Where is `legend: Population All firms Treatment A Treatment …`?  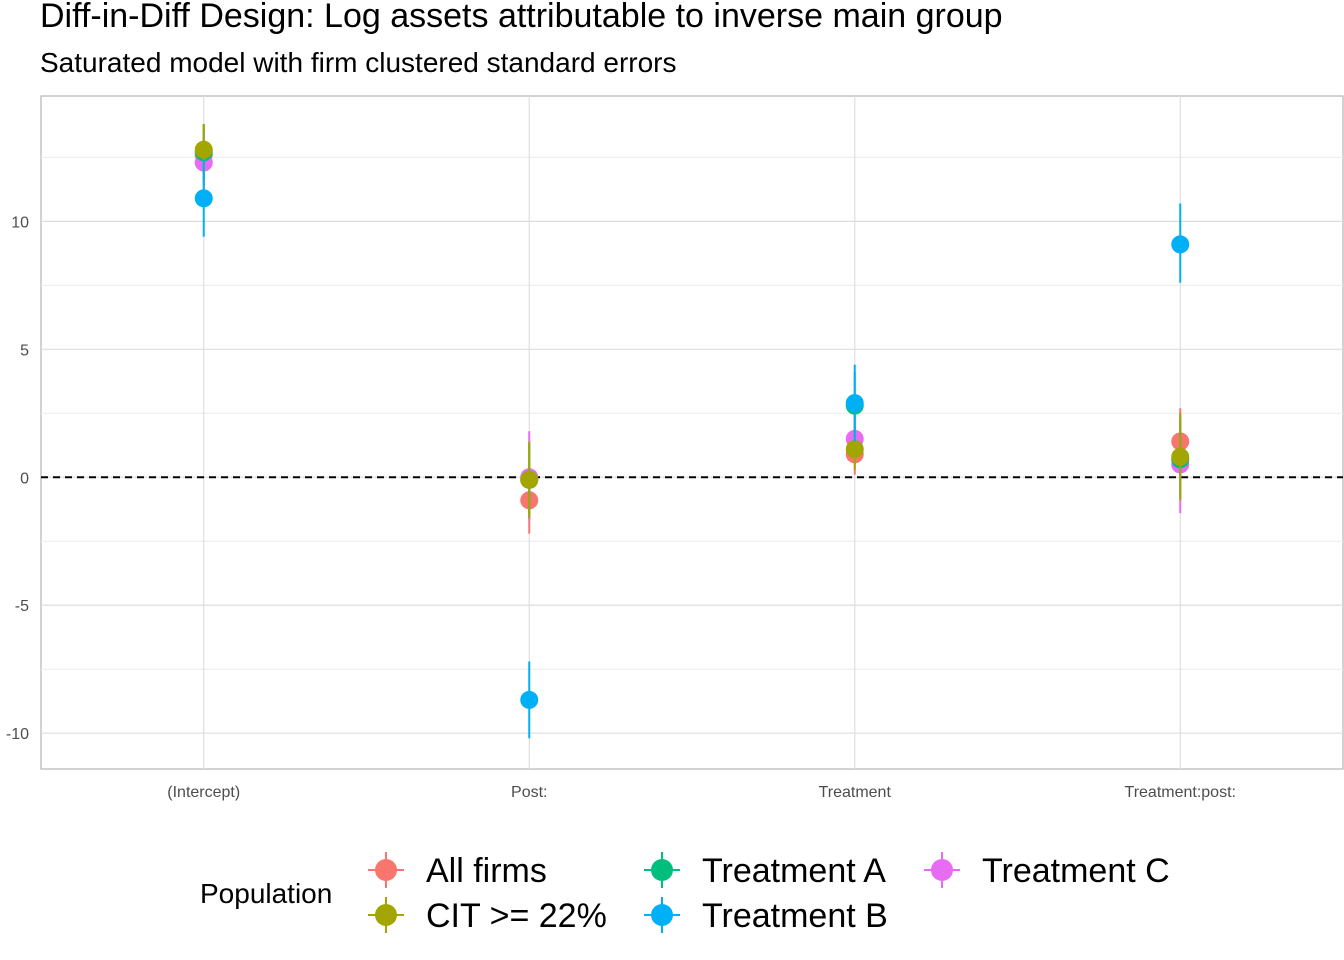
legend: Population All firms Treatment A Treatment … is located at coordinates (685, 893).